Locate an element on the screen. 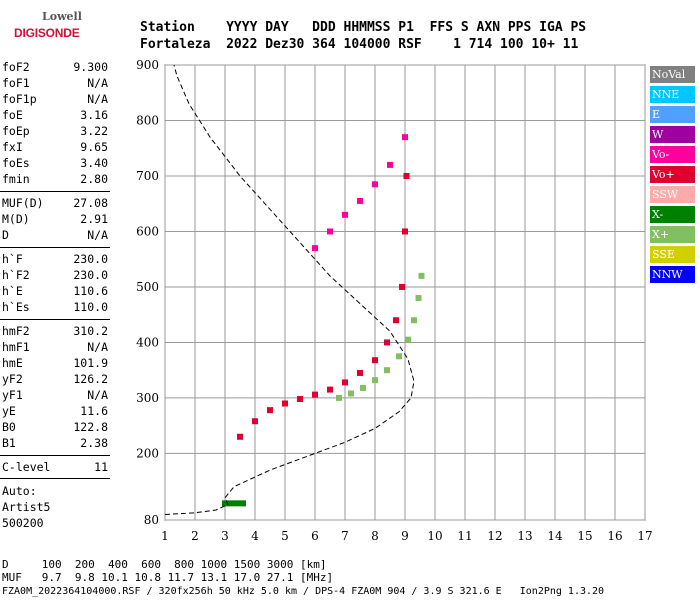 Image resolution: width=700 pixels, height=600 pixels. param-name: M(D) is located at coordinates (16, 219).